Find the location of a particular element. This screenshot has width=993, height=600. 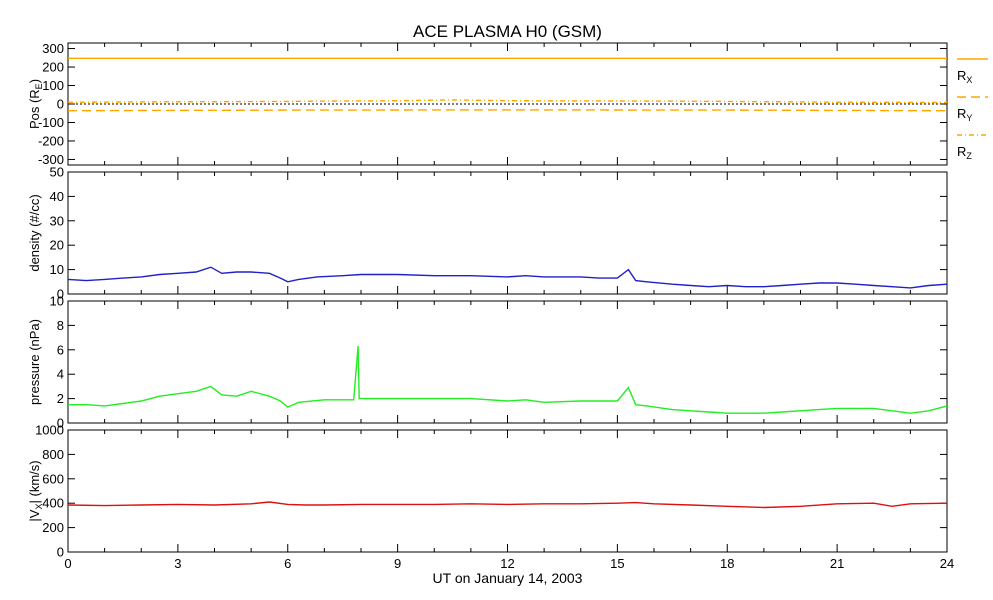

y-tick-label-density: 50 is located at coordinates (57, 172).